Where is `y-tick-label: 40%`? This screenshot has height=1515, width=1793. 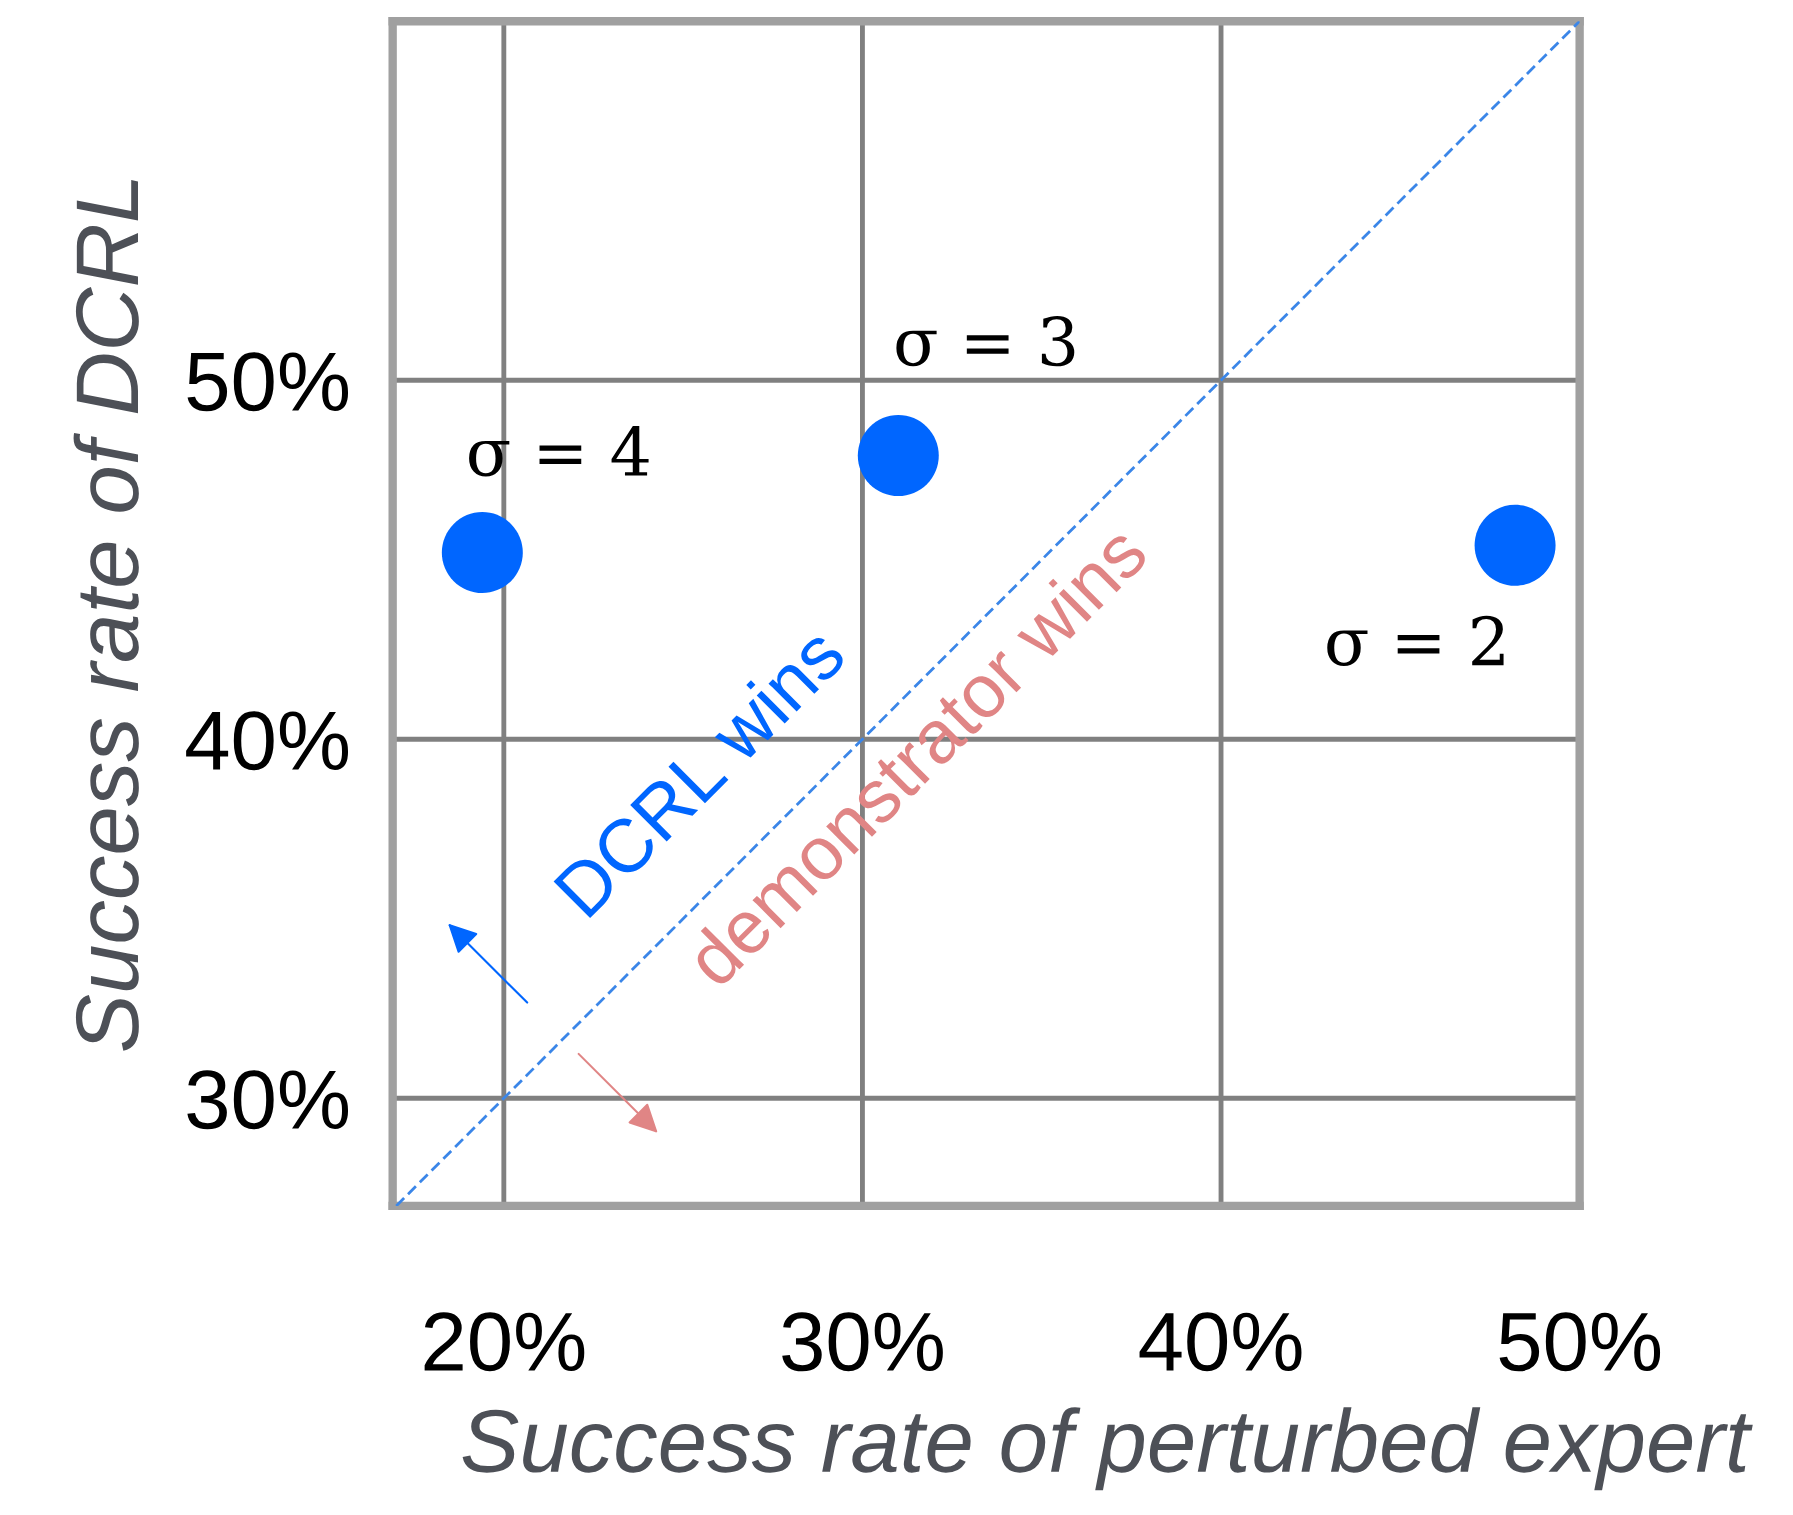 y-tick-label: 40% is located at coordinates (267, 741).